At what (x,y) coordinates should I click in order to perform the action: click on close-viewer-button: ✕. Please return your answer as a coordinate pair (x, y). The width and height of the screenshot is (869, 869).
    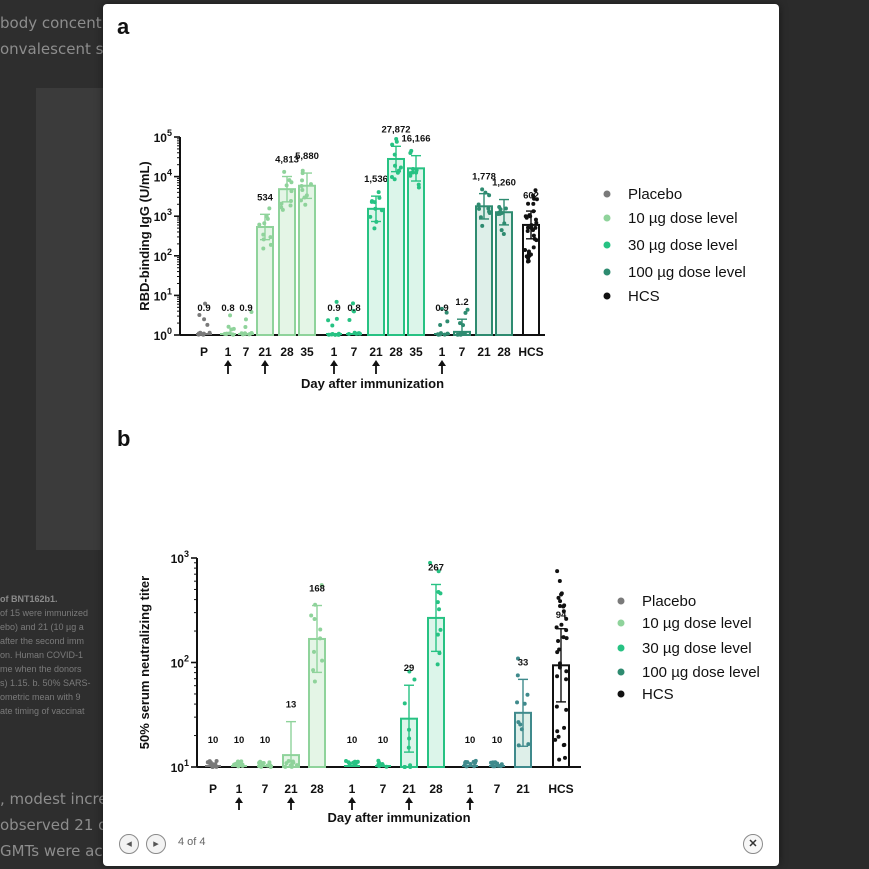
    Looking at the image, I should click on (753, 844).